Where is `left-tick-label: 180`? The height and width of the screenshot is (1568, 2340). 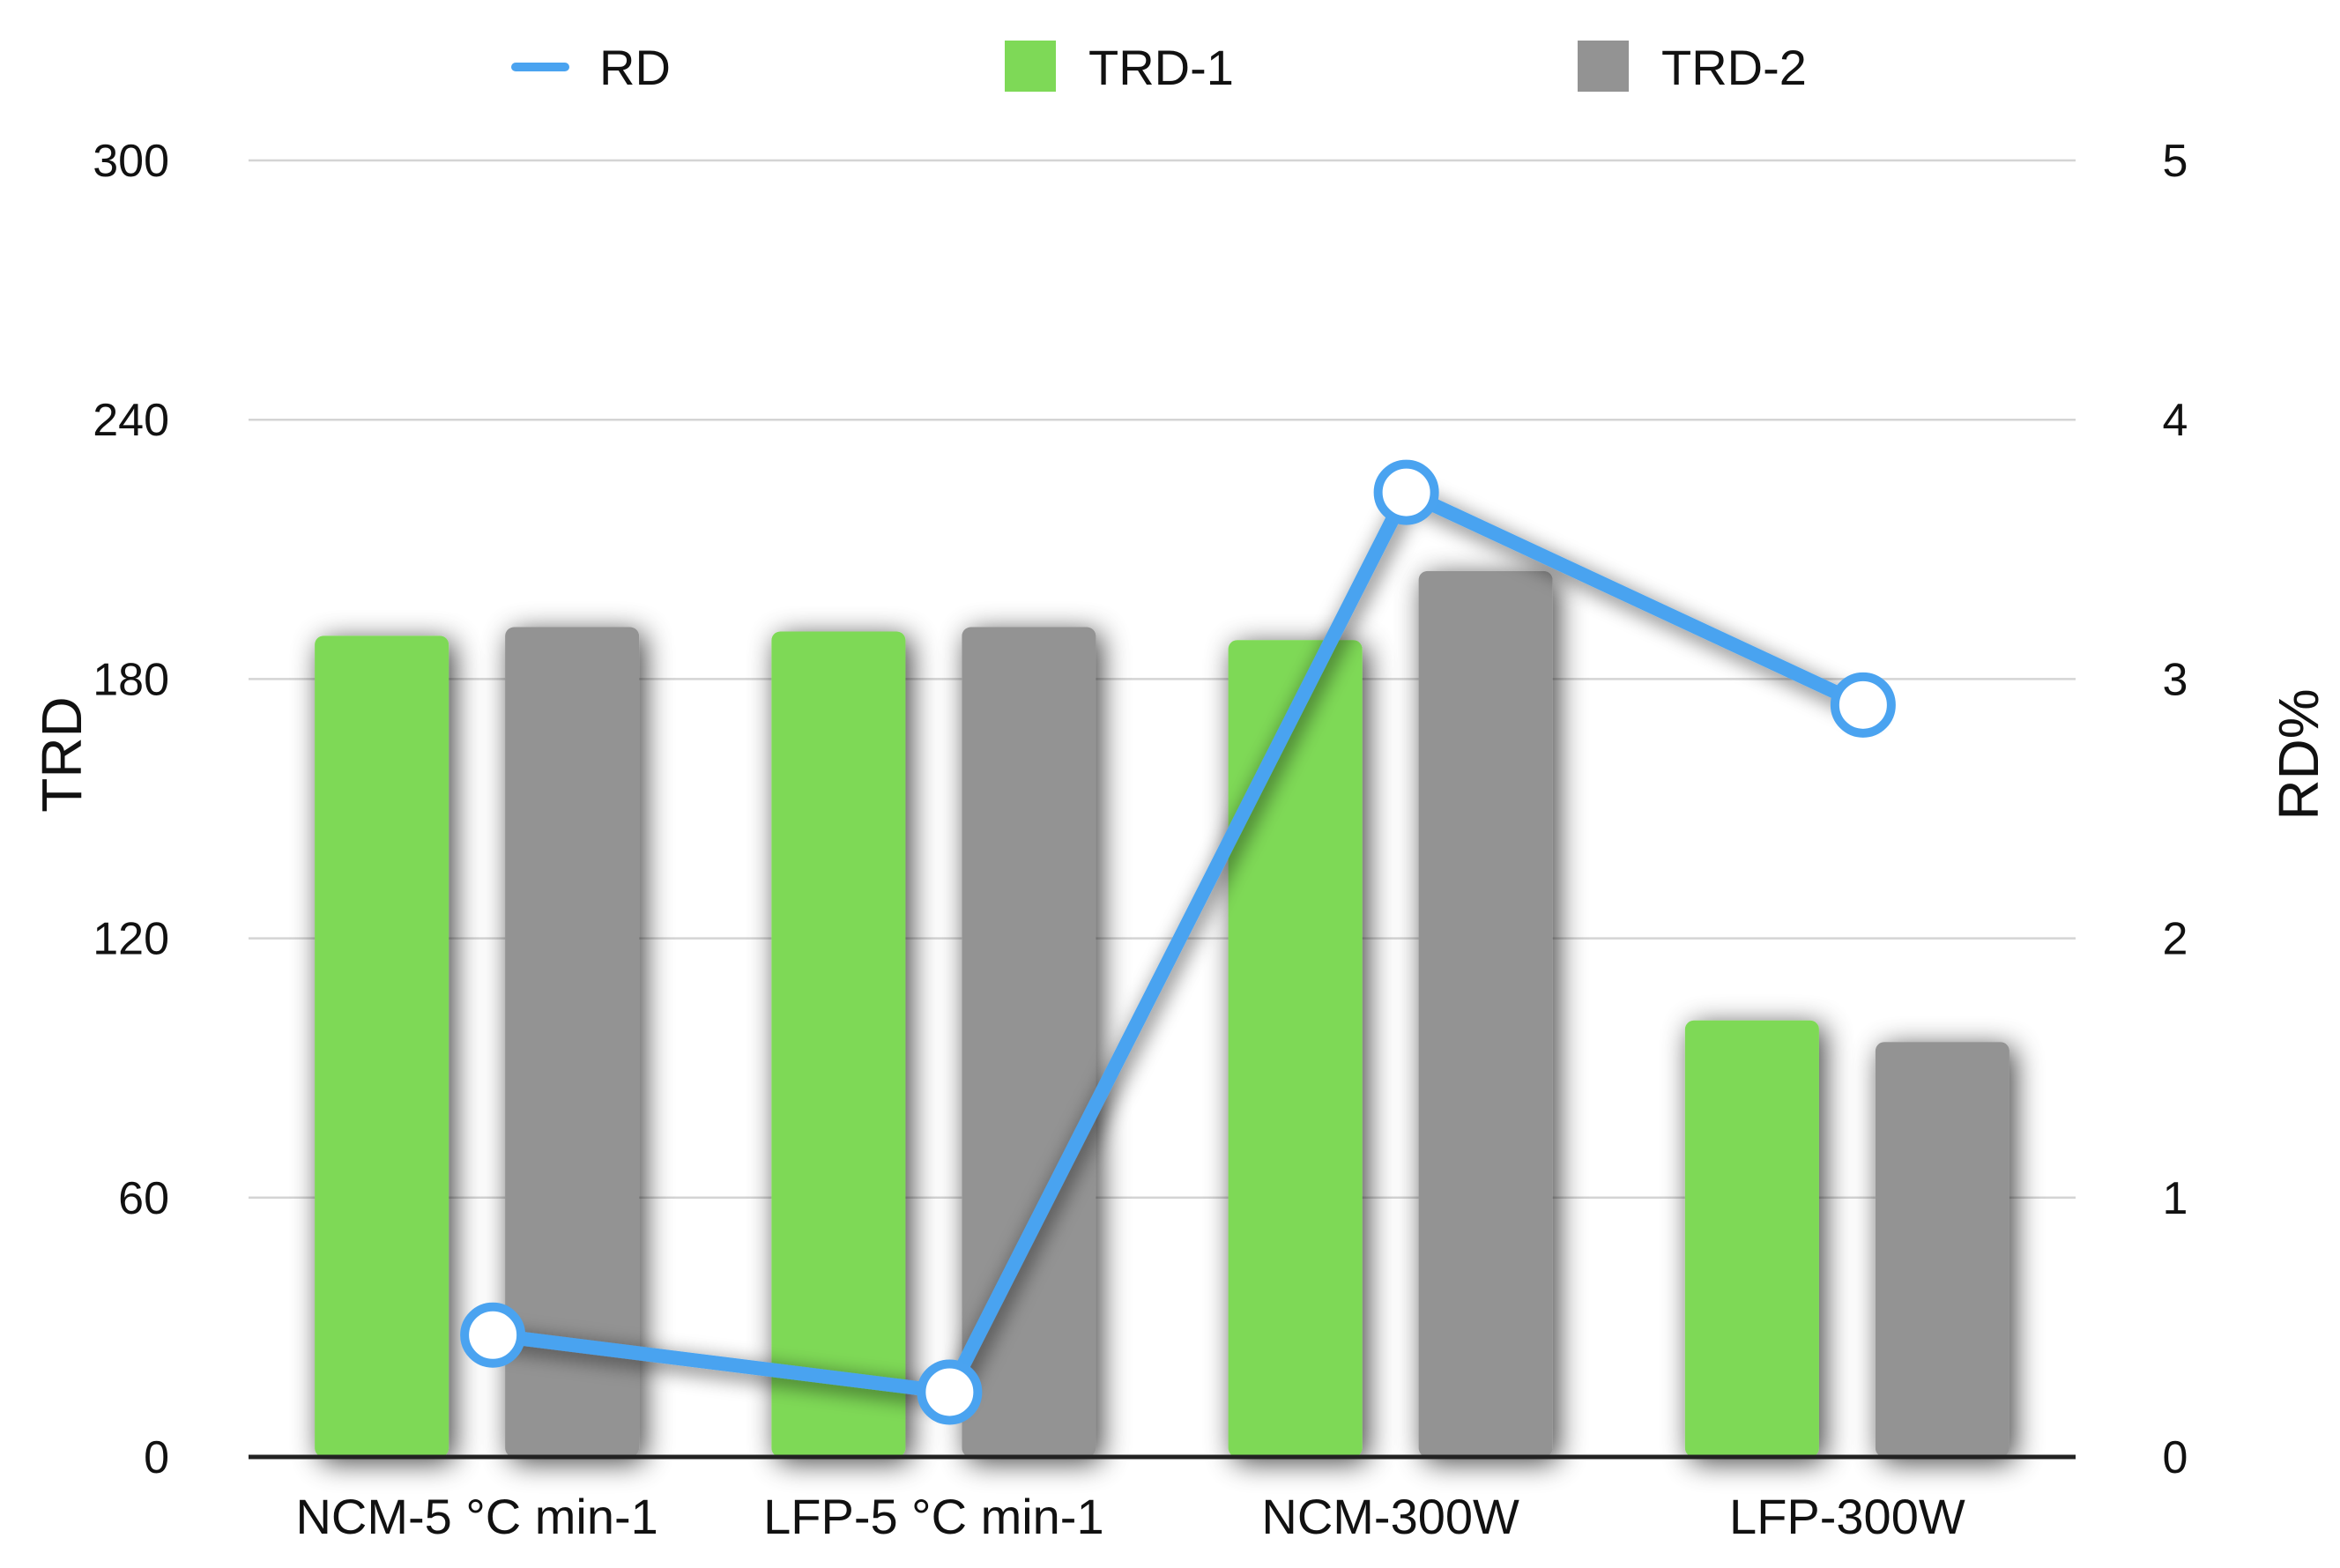
left-tick-label: 180 is located at coordinates (131, 679).